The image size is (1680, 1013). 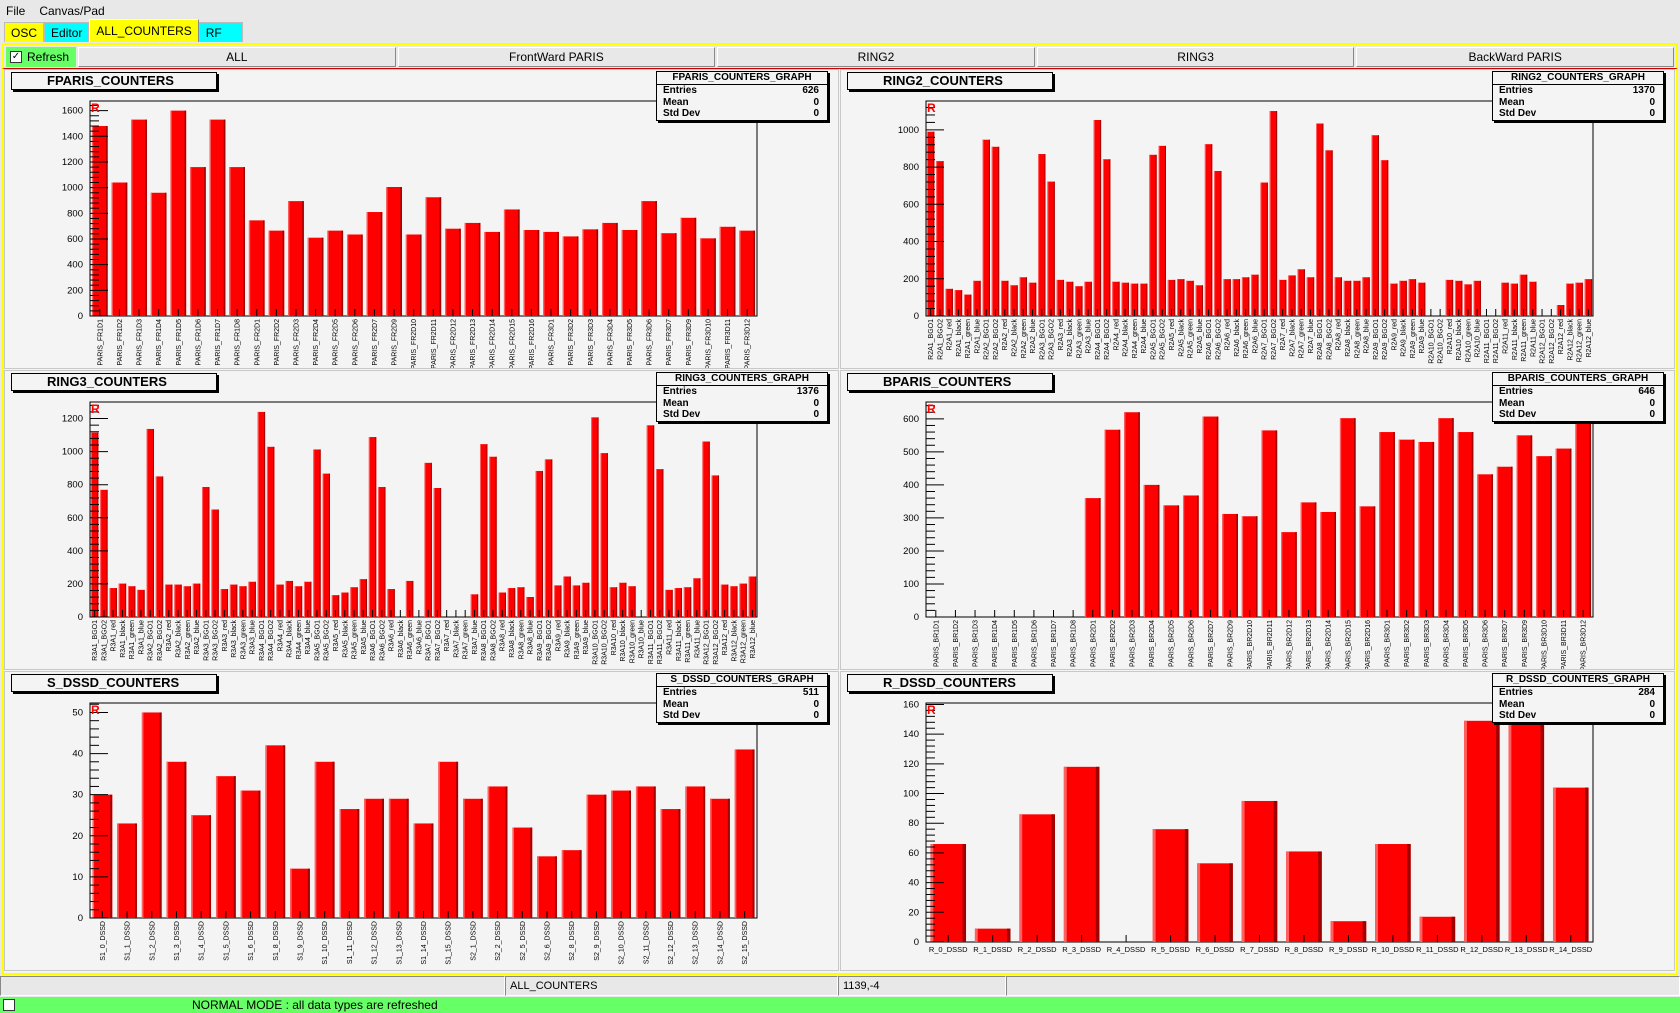 What do you see at coordinates (716, 642) in the screenshot?
I see `x-tick-label: R3A12_BGO2` at bounding box center [716, 642].